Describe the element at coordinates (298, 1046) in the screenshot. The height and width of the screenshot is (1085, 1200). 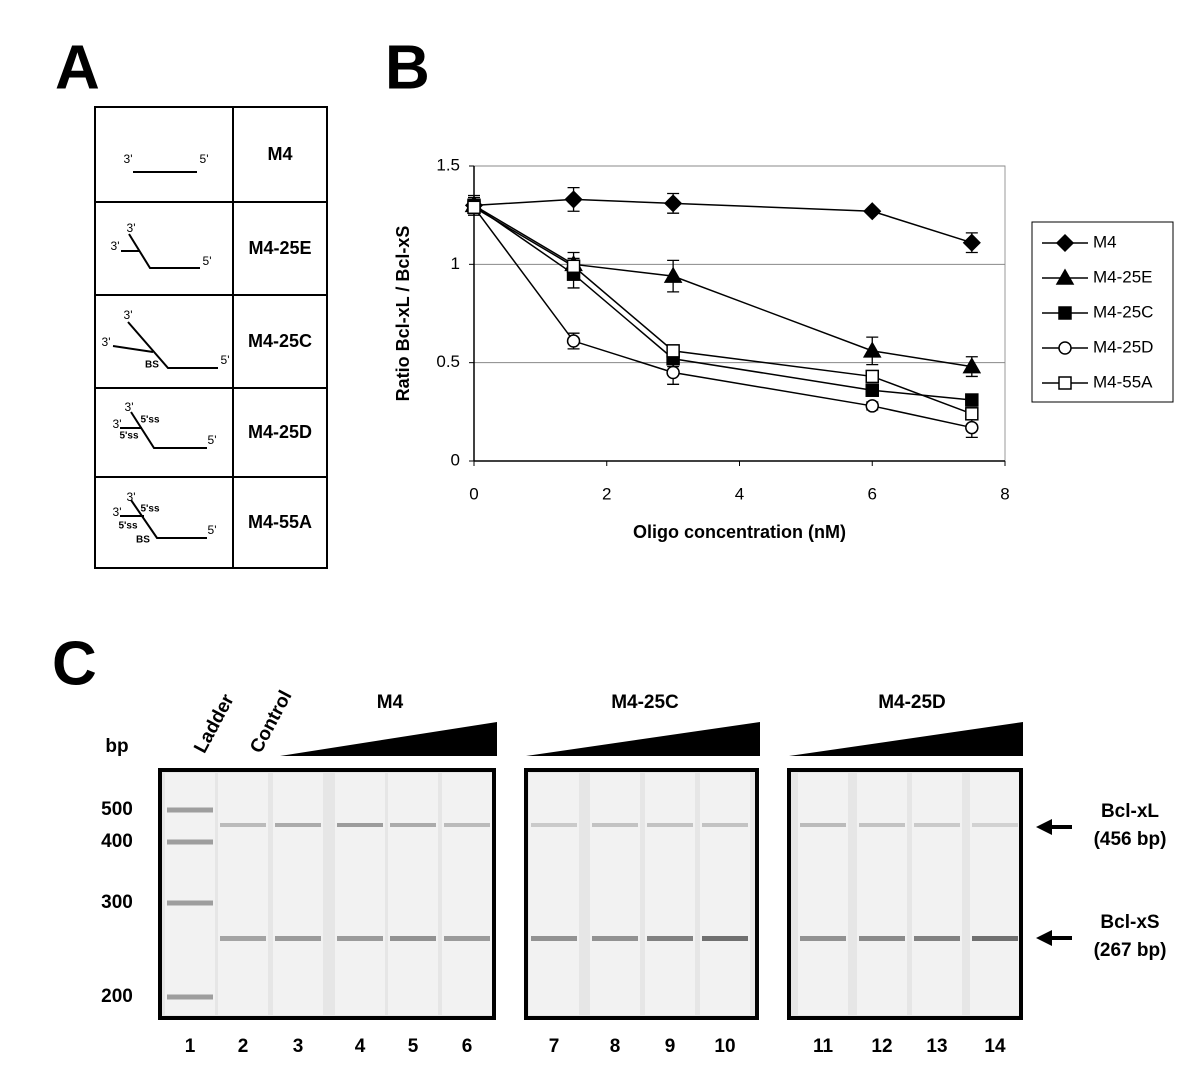
I see `lane-number: 3` at that location.